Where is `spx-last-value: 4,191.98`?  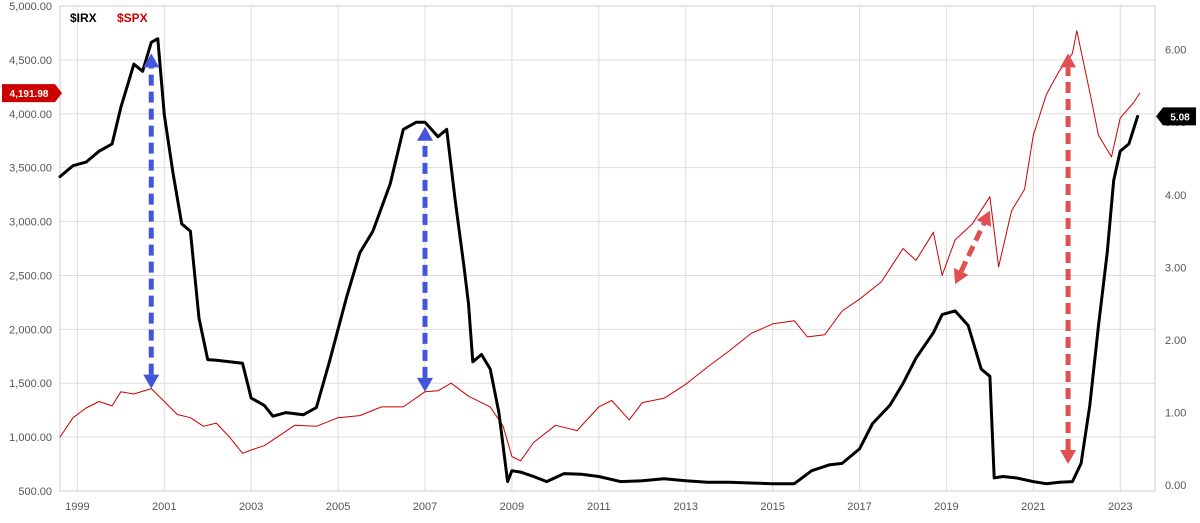
spx-last-value: 4,191.98 is located at coordinates (29, 94).